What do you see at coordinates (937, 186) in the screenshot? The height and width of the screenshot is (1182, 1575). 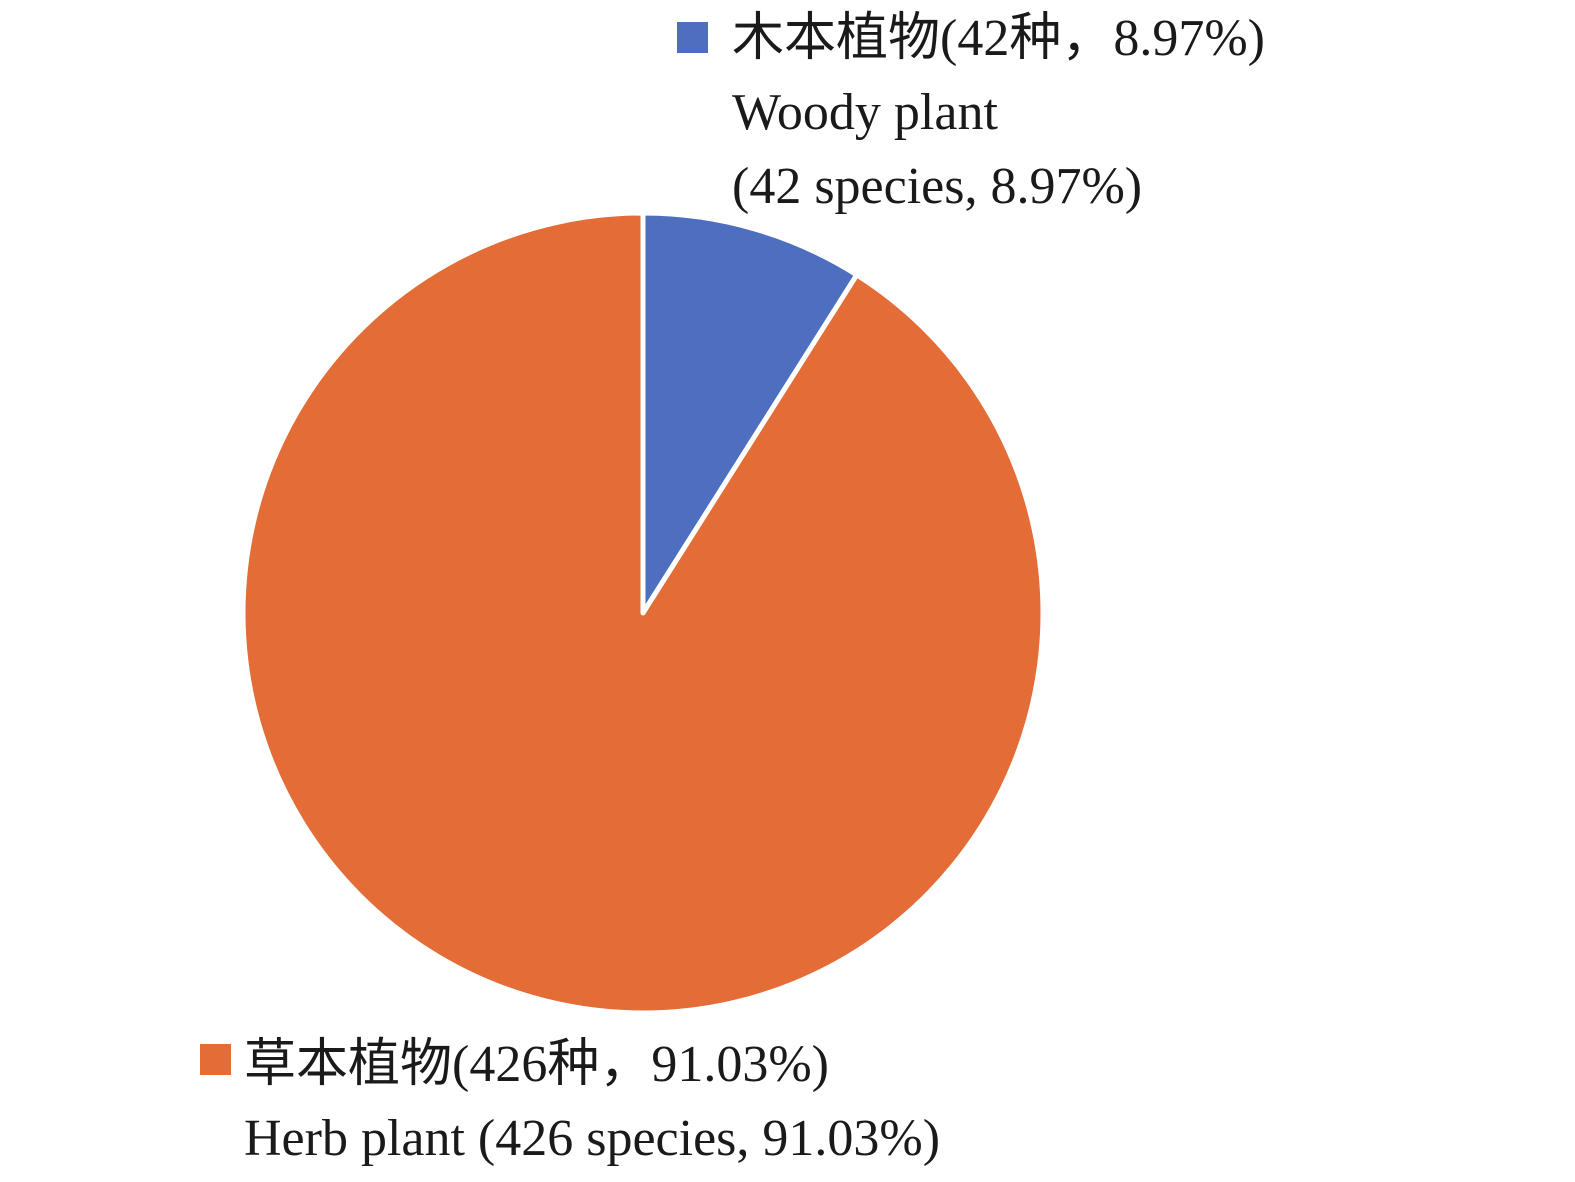 I see `legend-woody-line-3: (42 species, 8.97%)` at bounding box center [937, 186].